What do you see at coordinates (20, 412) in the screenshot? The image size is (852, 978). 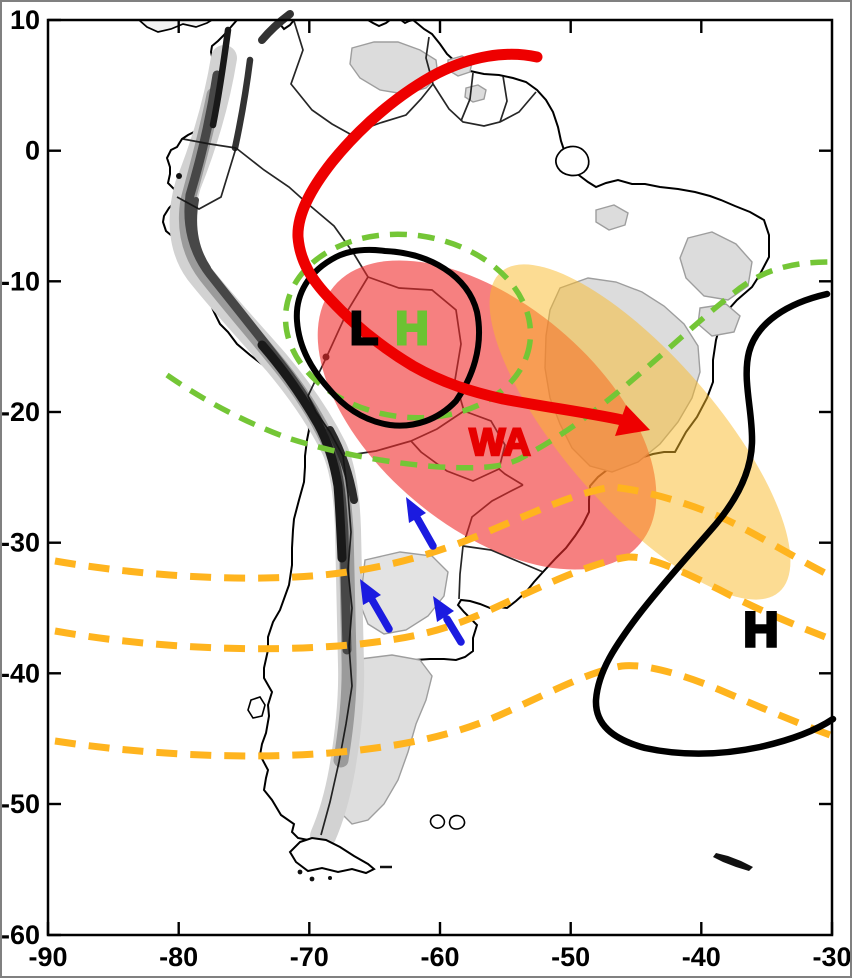 I see `y-tick-label: -20` at bounding box center [20, 412].